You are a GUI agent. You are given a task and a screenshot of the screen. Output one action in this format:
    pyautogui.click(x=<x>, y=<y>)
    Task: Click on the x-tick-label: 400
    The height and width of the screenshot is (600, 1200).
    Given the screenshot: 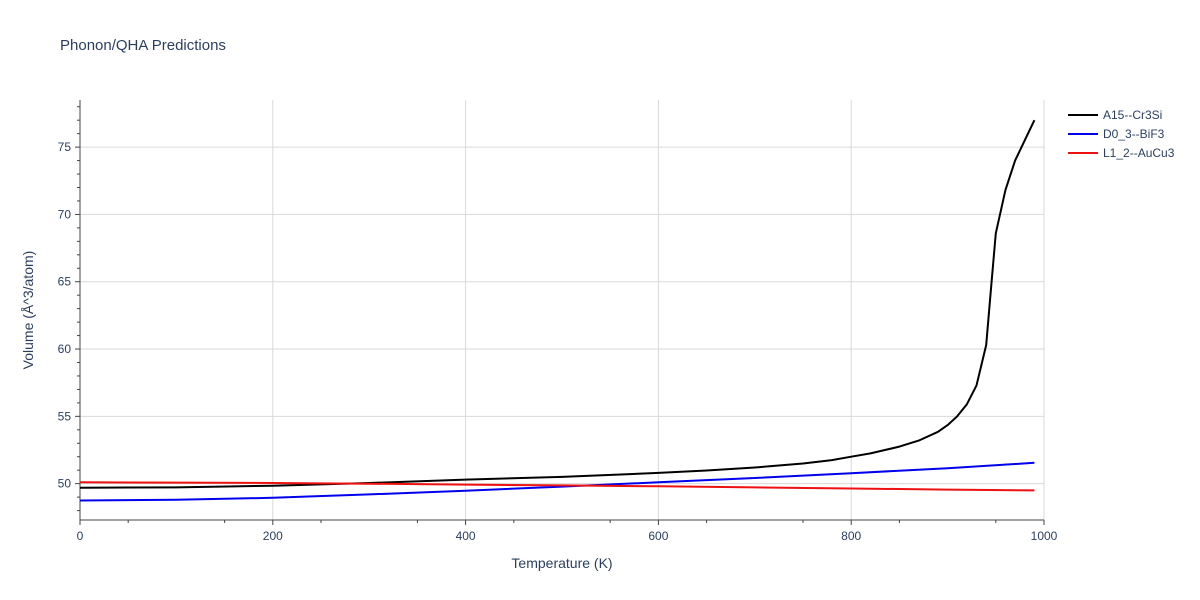 What is the action you would take?
    pyautogui.click(x=466, y=536)
    